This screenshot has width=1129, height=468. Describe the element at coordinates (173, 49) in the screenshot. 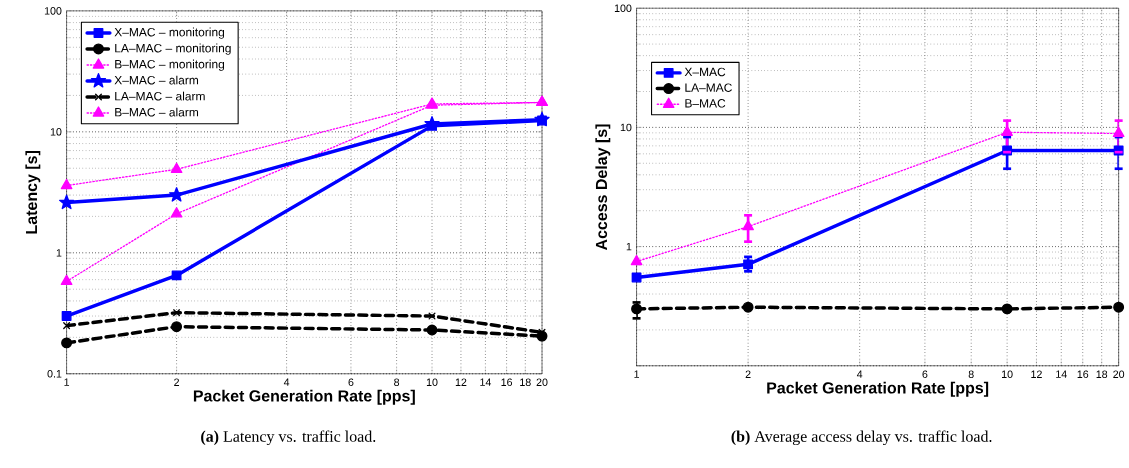

I see `legend-label: LA–MAC – monitoring` at that location.